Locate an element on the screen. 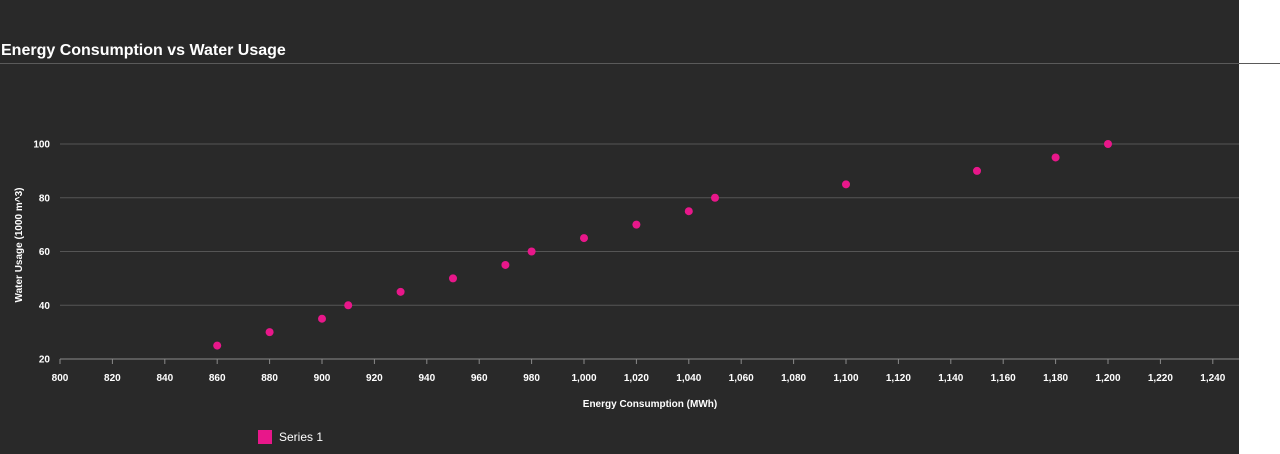 The width and height of the screenshot is (1280, 454). legend-label: Series 1 is located at coordinates (301, 437).